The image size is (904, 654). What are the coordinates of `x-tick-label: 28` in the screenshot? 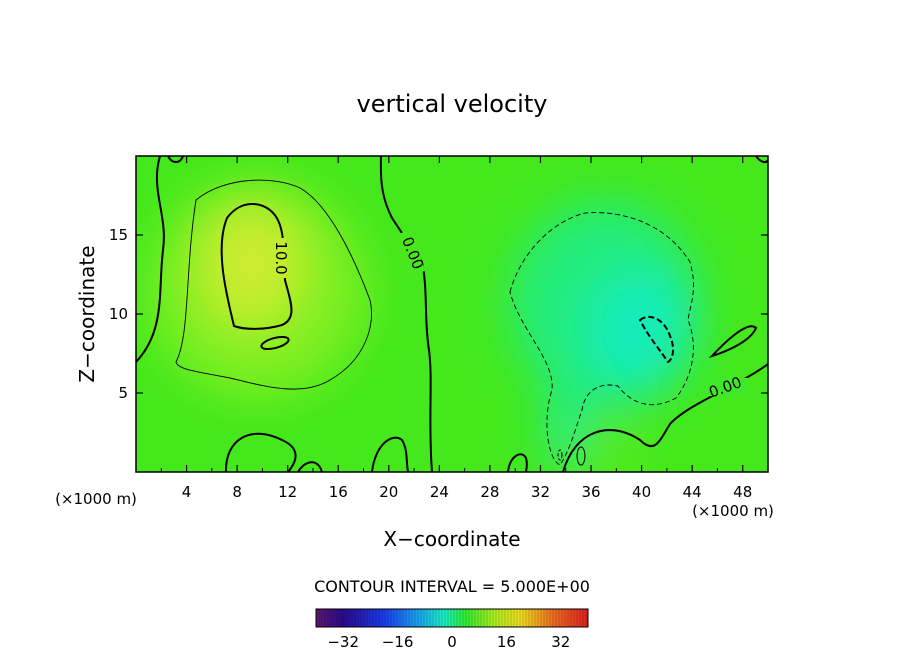 It's located at (489, 492).